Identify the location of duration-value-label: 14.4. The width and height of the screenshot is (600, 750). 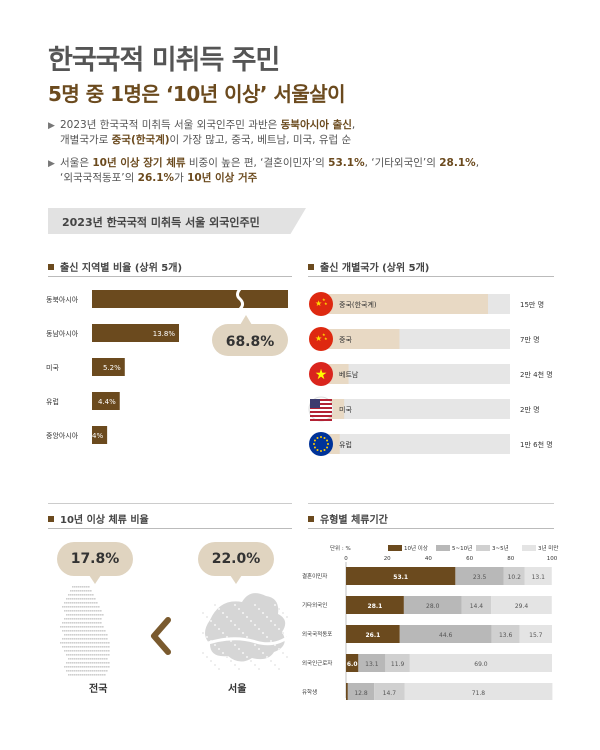
(477, 606).